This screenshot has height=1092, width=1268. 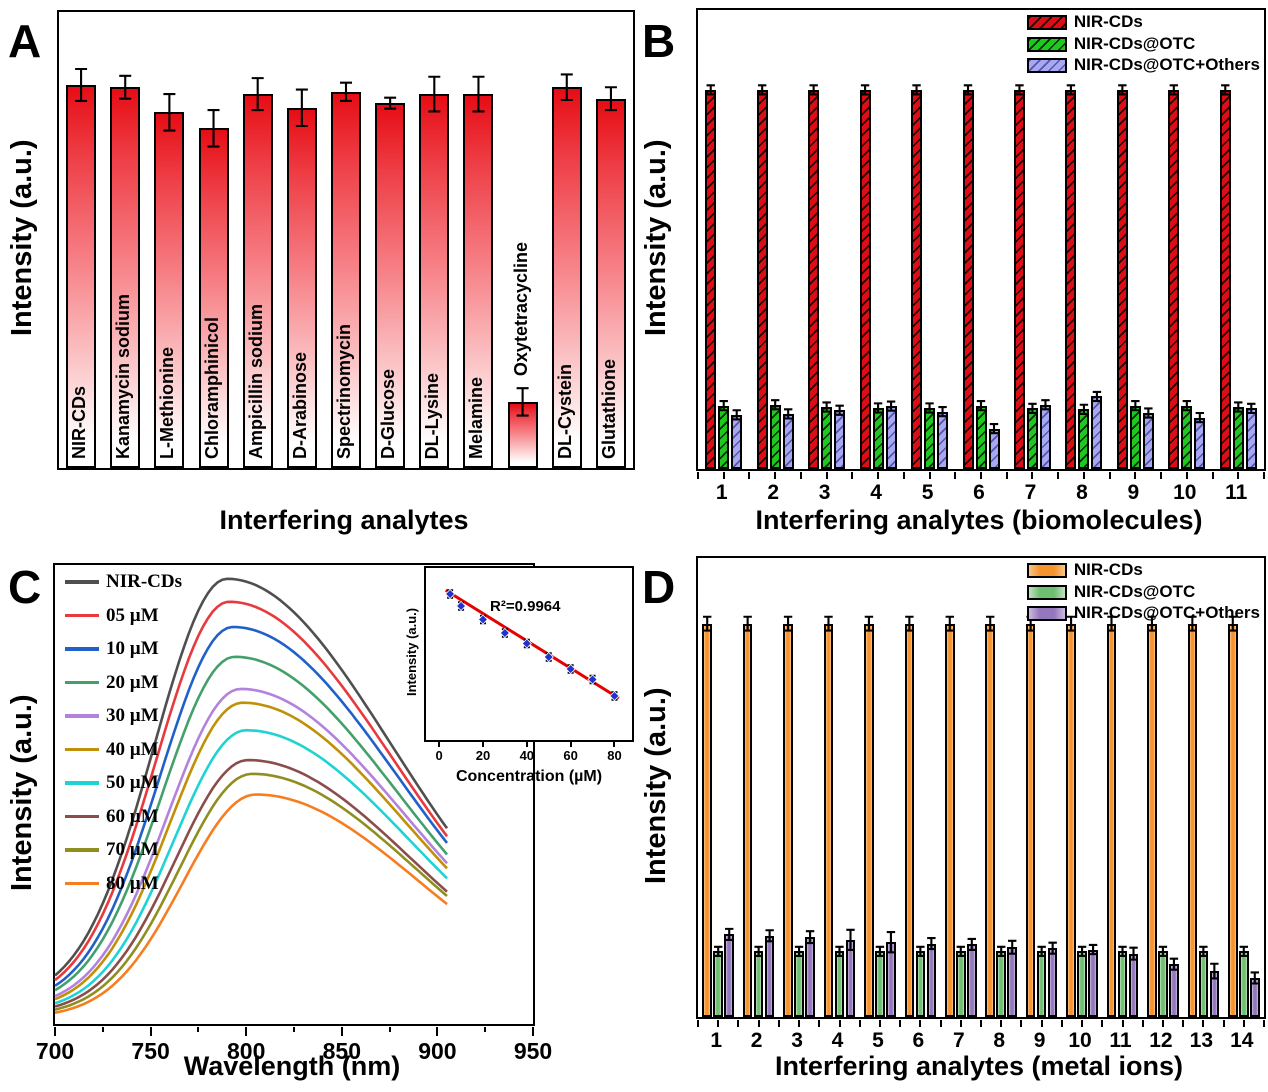 What do you see at coordinates (123, 616) in the screenshot?
I see `legend-item: 05 µM` at bounding box center [123, 616].